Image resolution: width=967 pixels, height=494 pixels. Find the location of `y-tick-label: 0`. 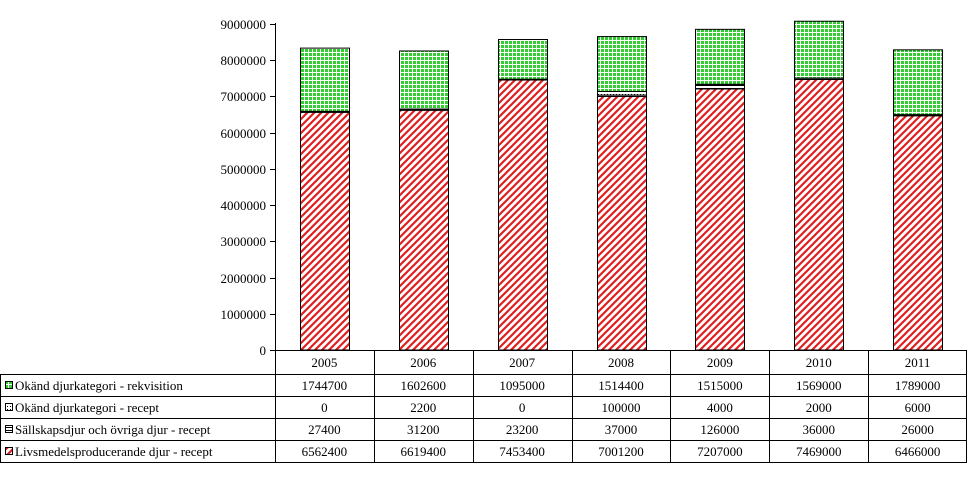

y-tick-label: 0 is located at coordinates (263, 350).